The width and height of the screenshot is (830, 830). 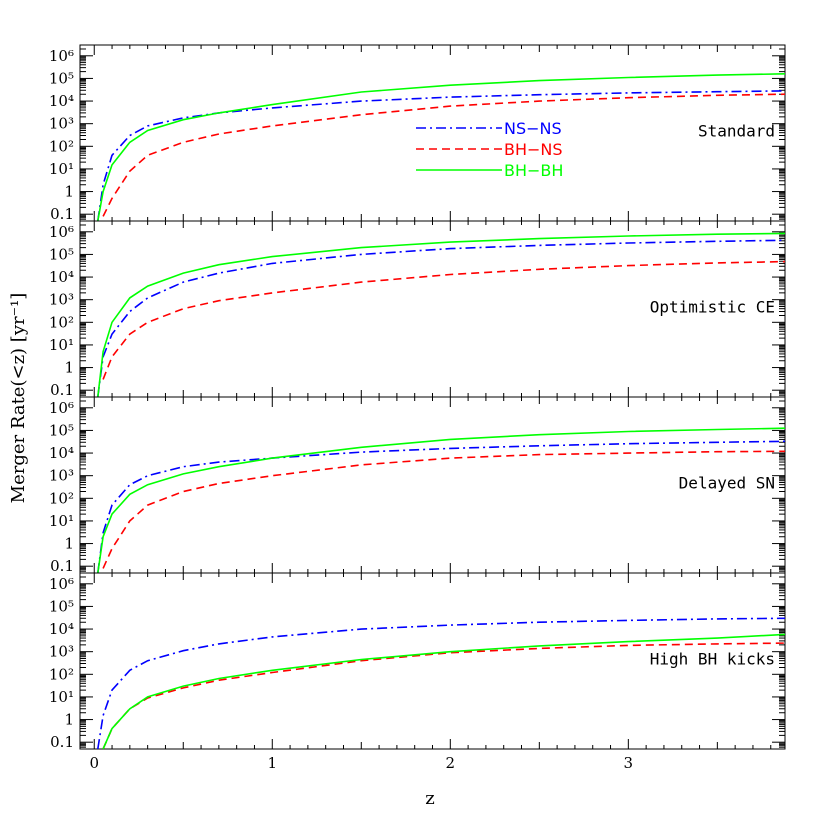 I want to click on panel-label: Standard, so click(x=736, y=131).